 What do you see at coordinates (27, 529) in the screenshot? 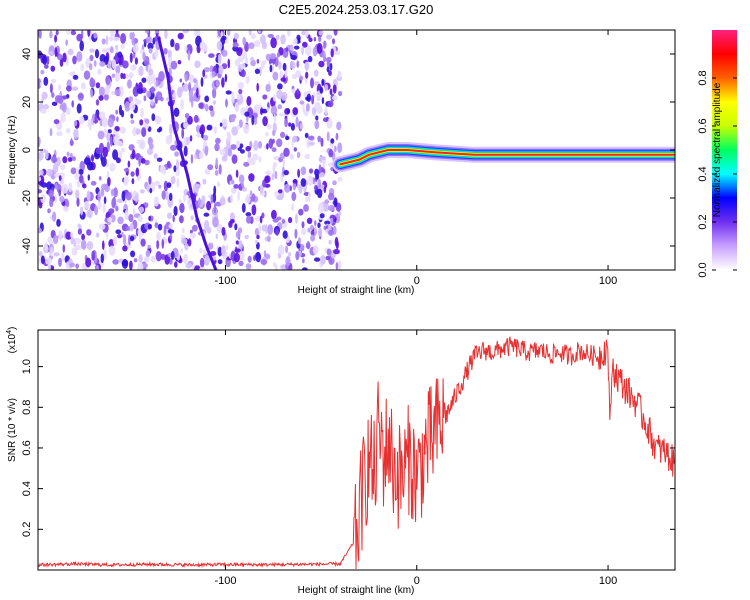
I see `snr-y-tick-label: 0.2` at bounding box center [27, 529].